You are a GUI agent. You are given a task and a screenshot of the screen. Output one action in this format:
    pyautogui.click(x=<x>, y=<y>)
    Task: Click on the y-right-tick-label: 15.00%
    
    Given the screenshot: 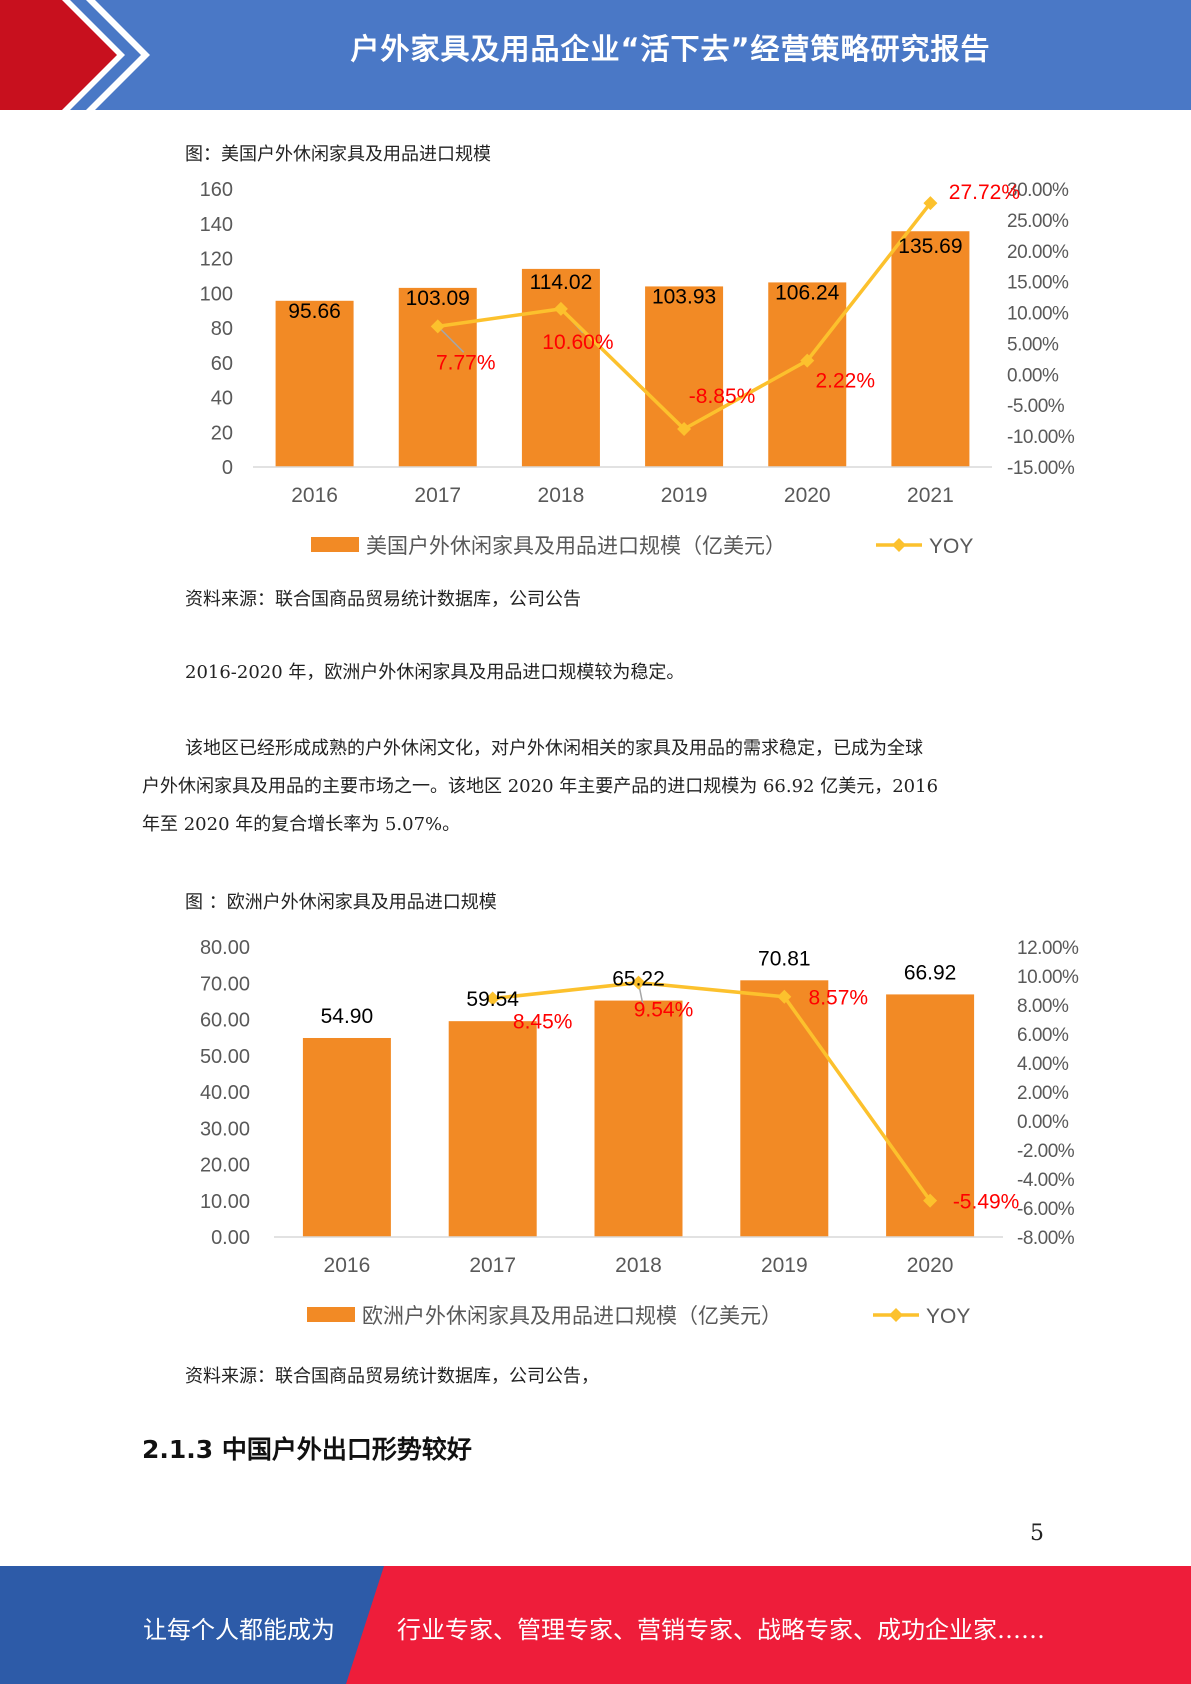 What is the action you would take?
    pyautogui.click(x=1038, y=283)
    